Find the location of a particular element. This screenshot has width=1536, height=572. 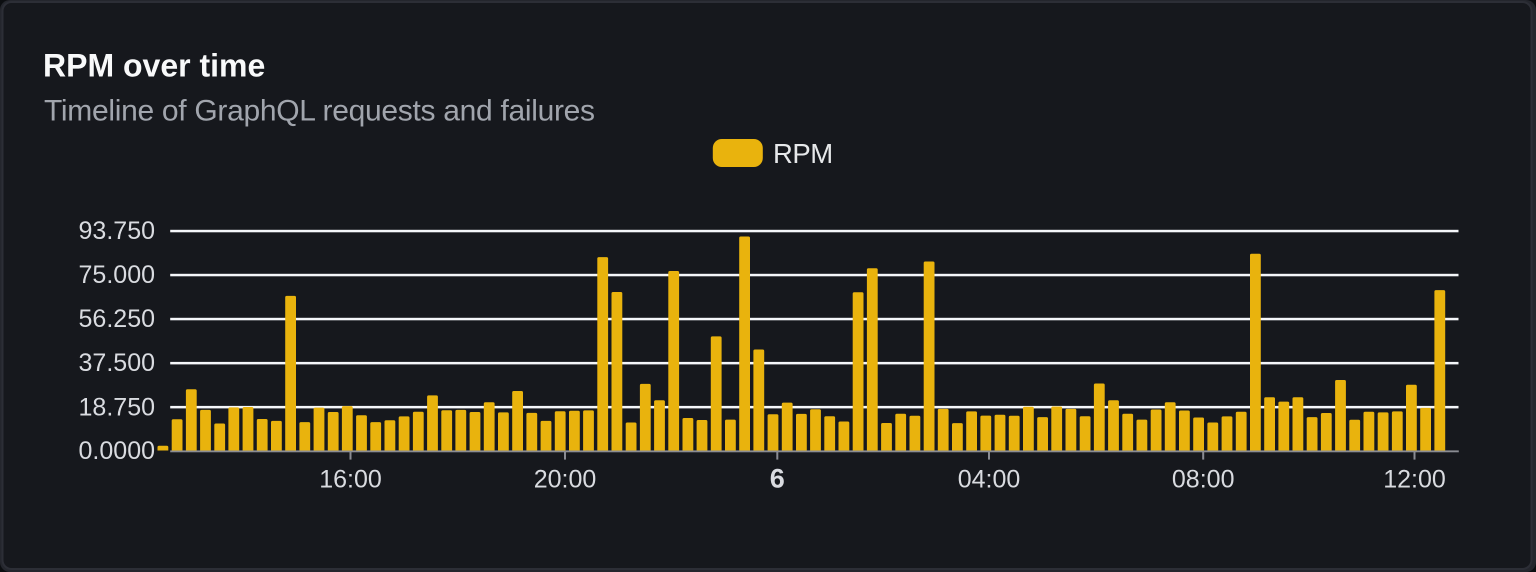

svg-text: 56.250 is located at coordinates (117, 319).